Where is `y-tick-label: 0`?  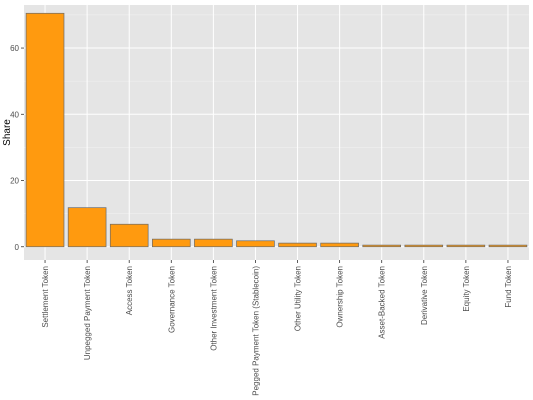 y-tick-label: 0 is located at coordinates (17, 247).